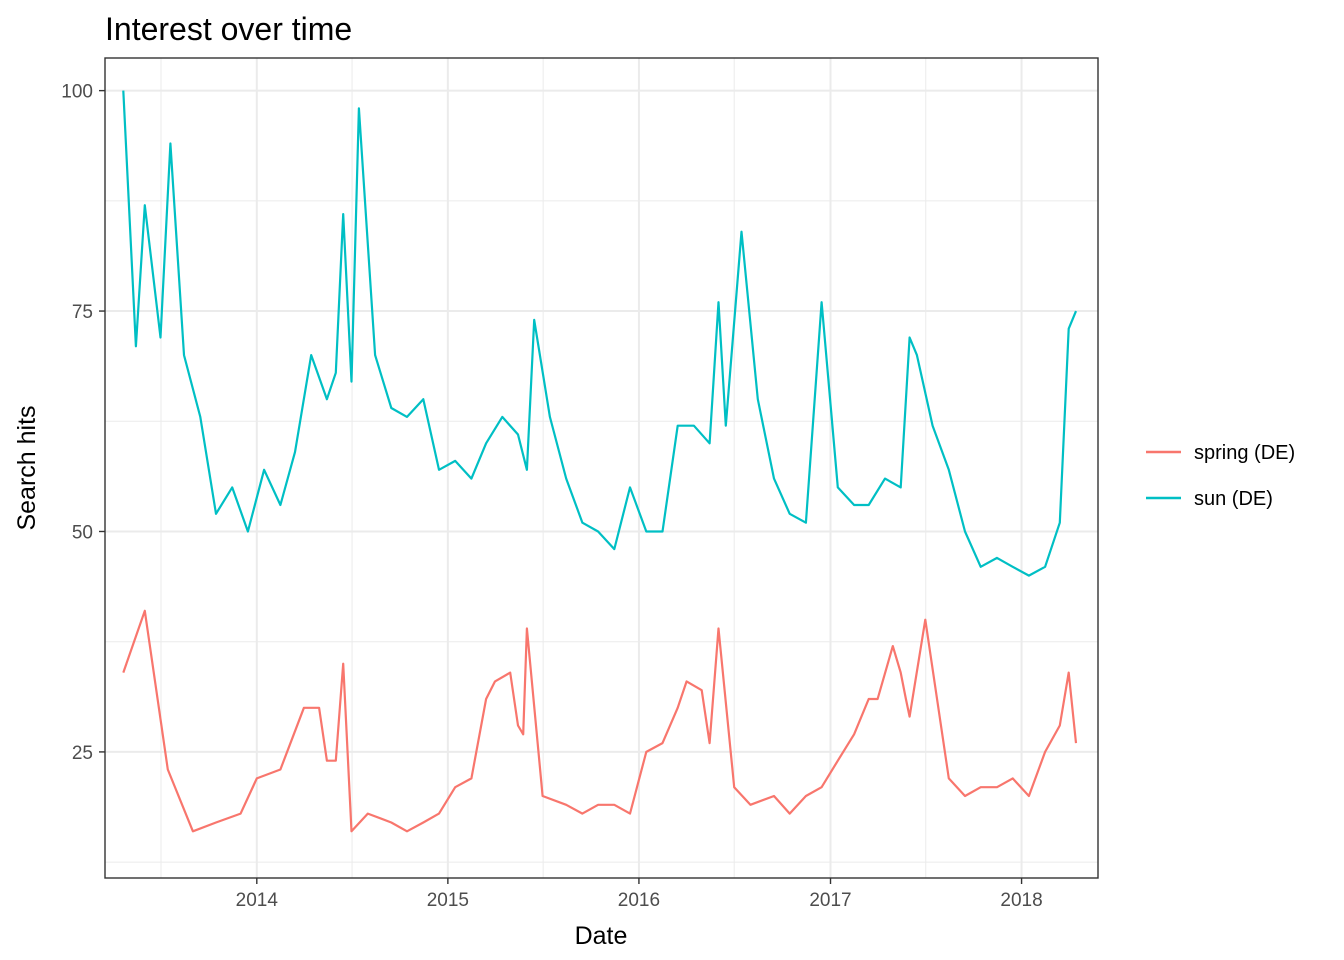  I want to click on x-axis-title: Date, so click(601, 936).